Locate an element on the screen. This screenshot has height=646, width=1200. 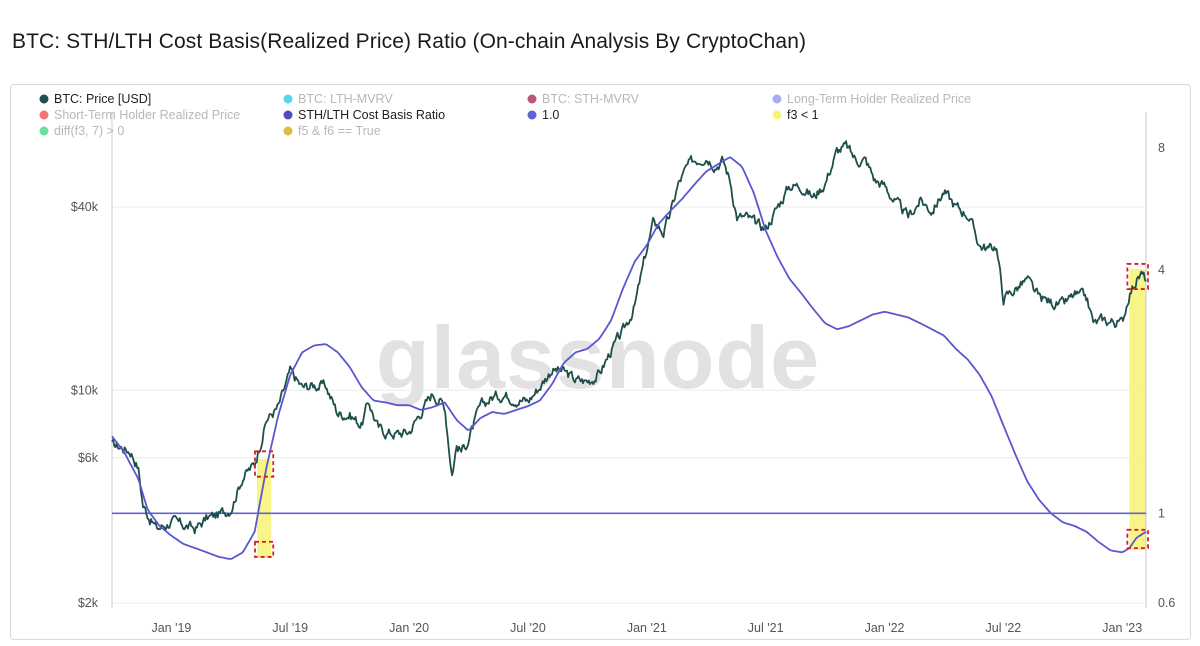
legend-label: BTC: LTH-MVRV is located at coordinates (345, 99).